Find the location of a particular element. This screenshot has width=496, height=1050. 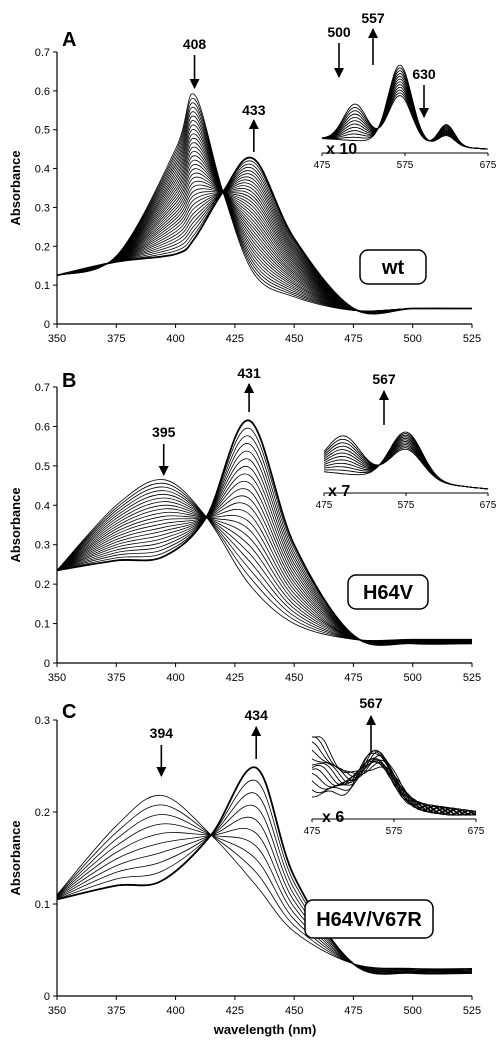

panel-letter: A is located at coordinates (69, 40).